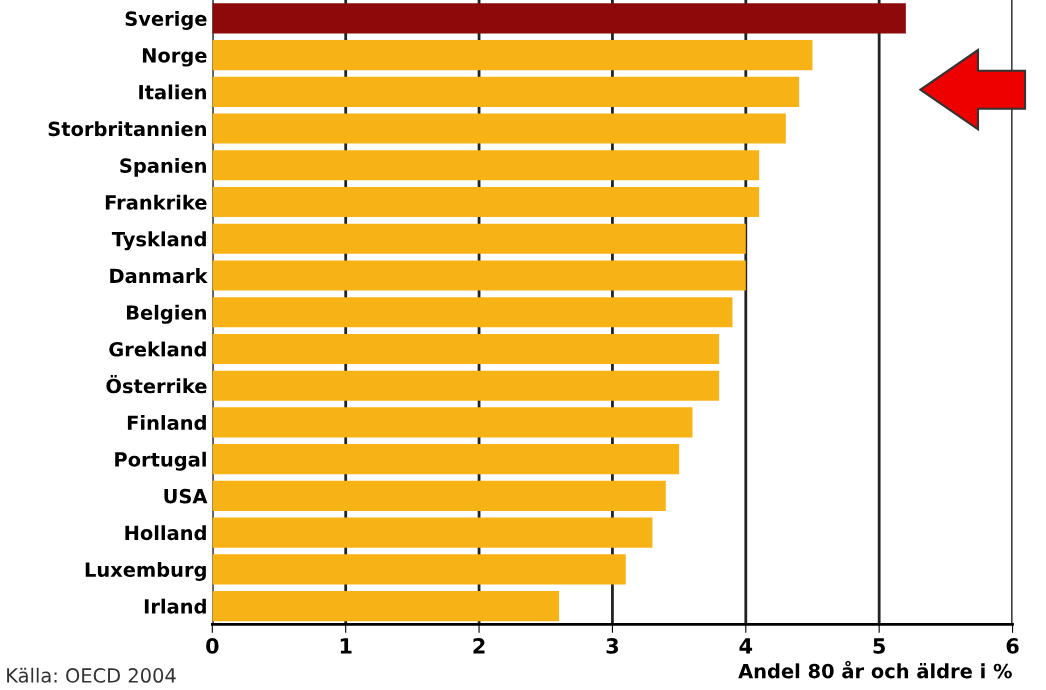 The width and height of the screenshot is (1046, 690). Describe the element at coordinates (346, 646) in the screenshot. I see `x-tick-label: 1` at that location.